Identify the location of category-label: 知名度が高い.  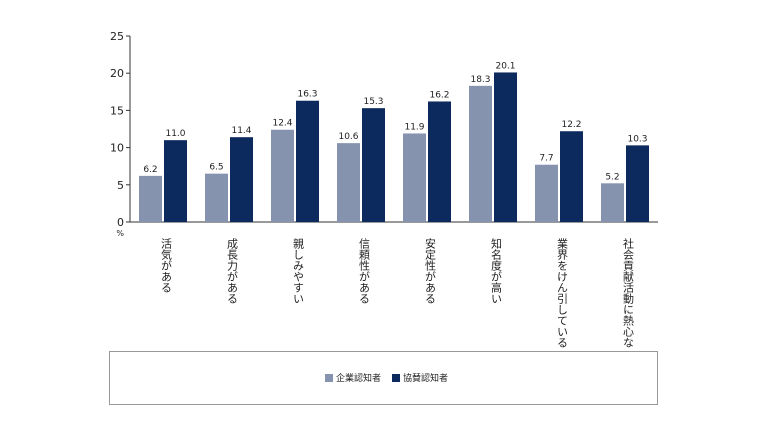
(496, 270).